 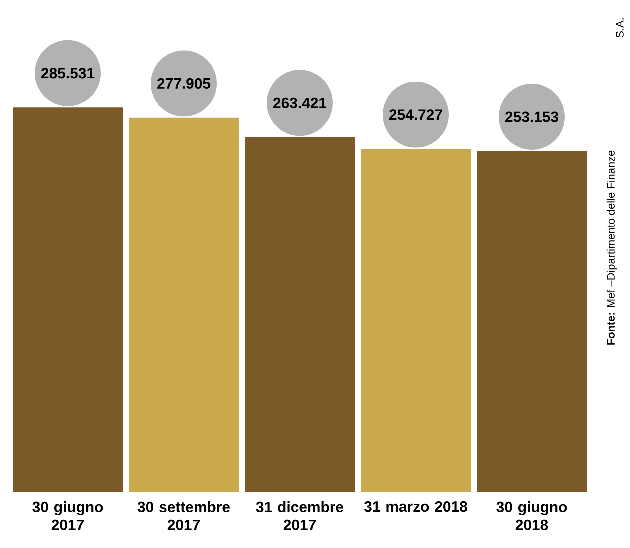 I want to click on x-tick-label: 31 marzo 2018, so click(x=416, y=507).